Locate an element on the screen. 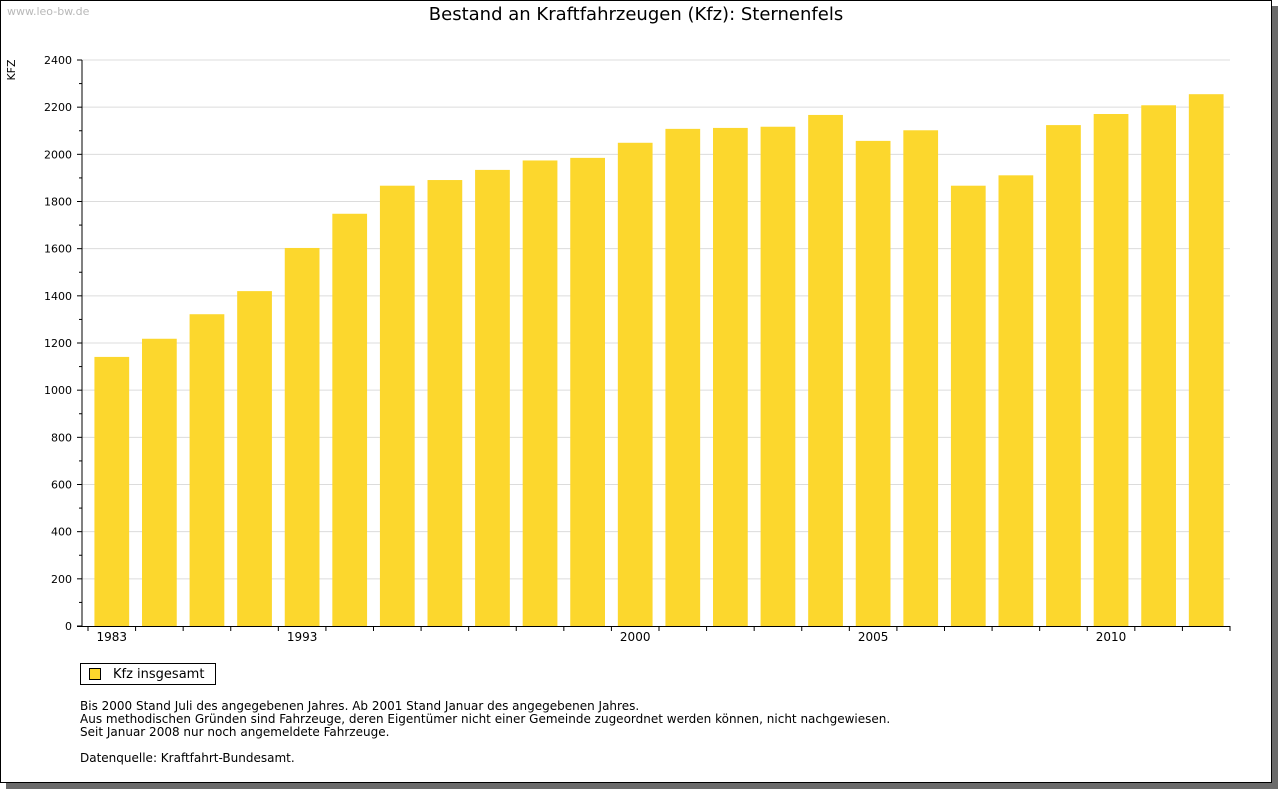 This screenshot has height=791, width=1280. x-tick-label: 2000 is located at coordinates (635, 637).